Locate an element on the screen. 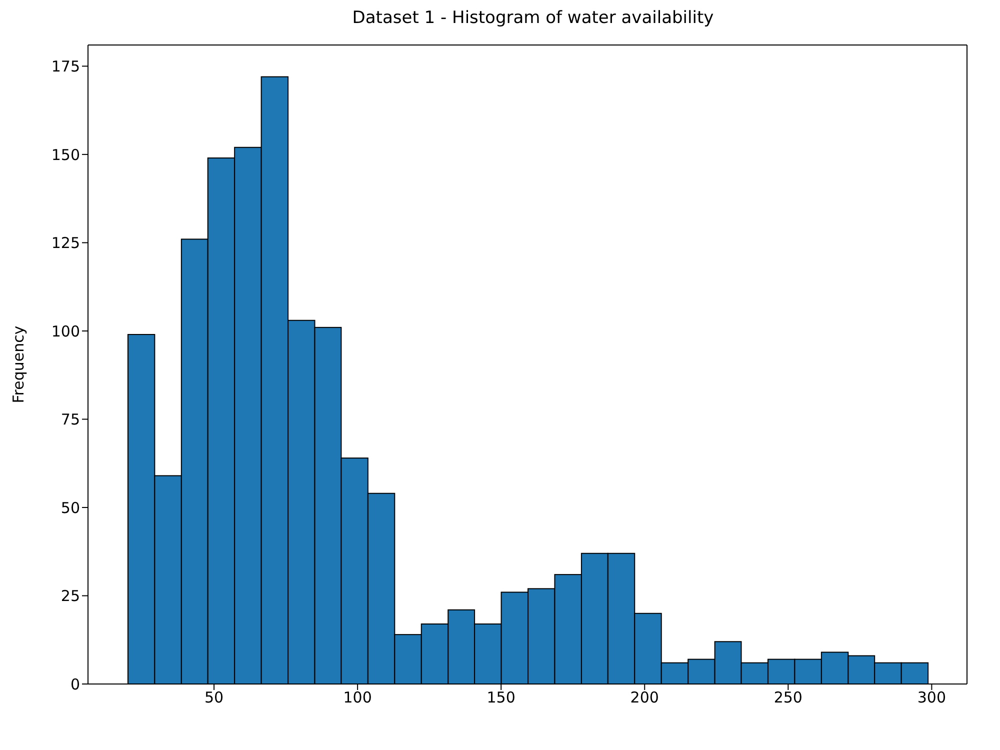 Image resolution: width=1000 pixels, height=750 pixels. y-tick-label: 125 is located at coordinates (65, 243).